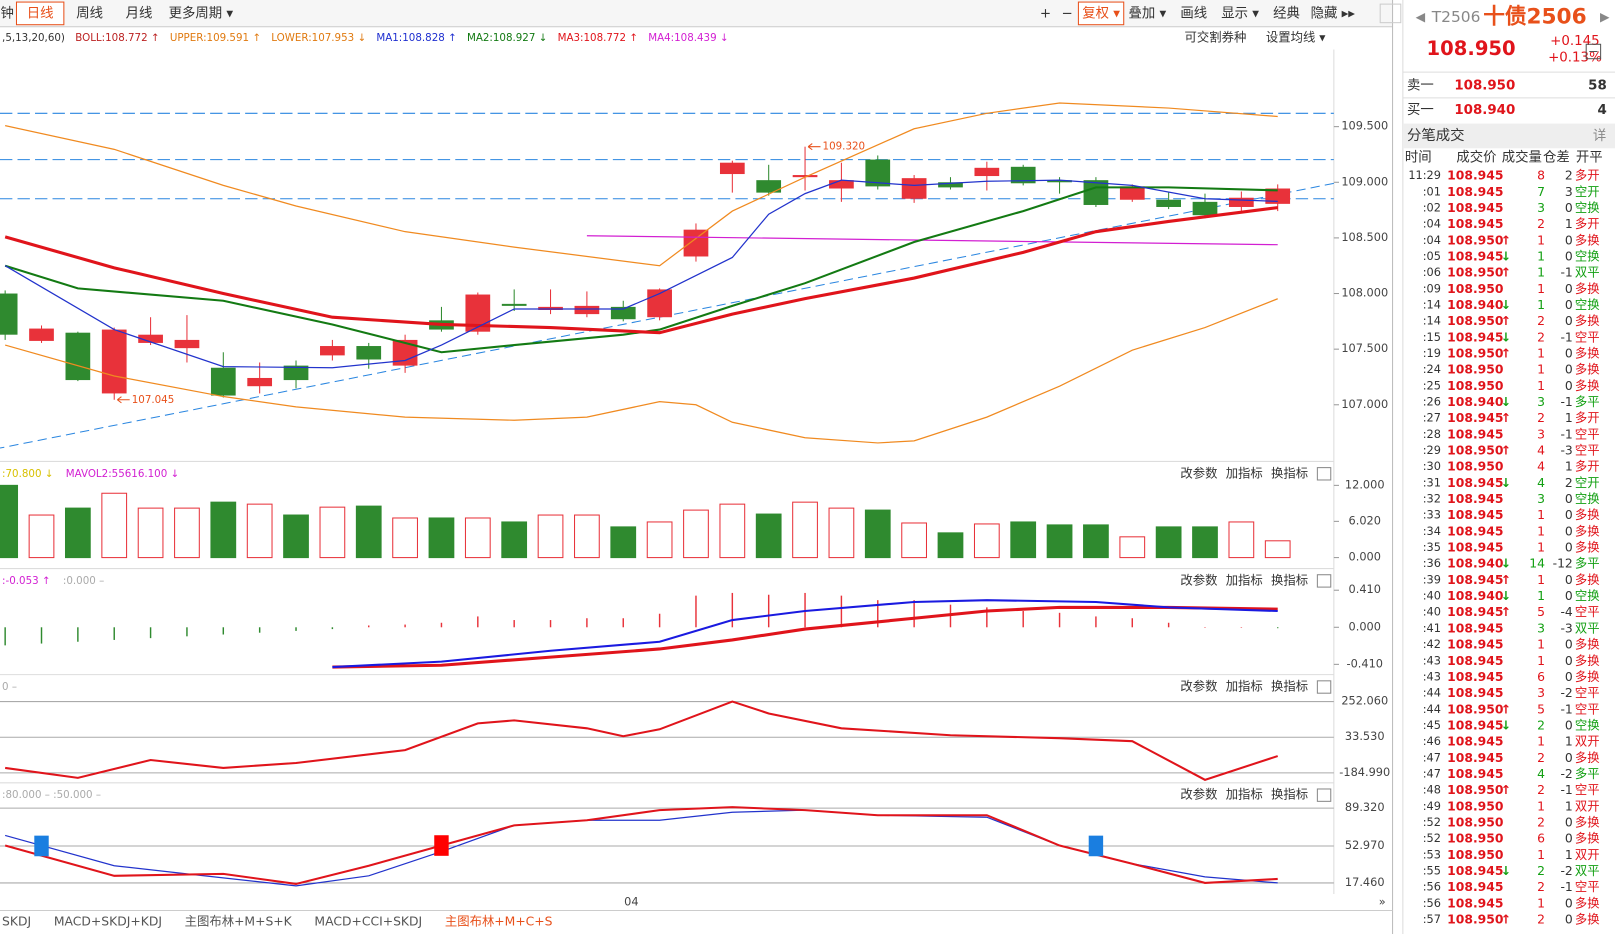 Image resolution: width=1615 pixels, height=934 pixels. Describe the element at coordinates (1593, 51) in the screenshot. I see `collapse-button` at that location.